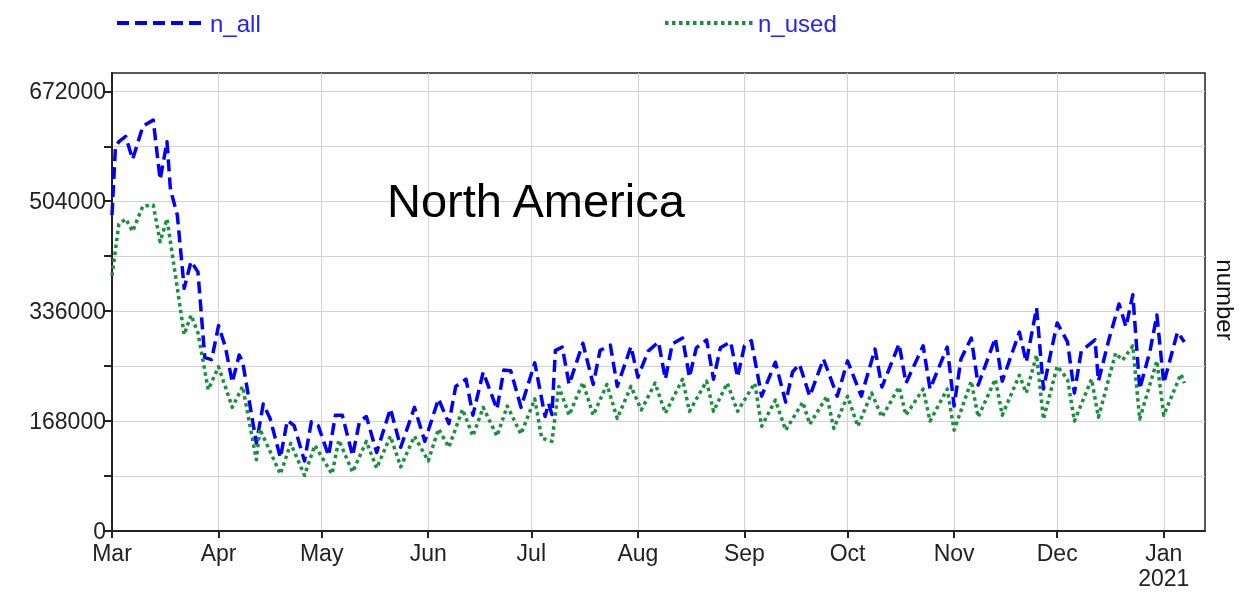  What do you see at coordinates (638, 552) in the screenshot?
I see `x-tick-label: Aug` at bounding box center [638, 552].